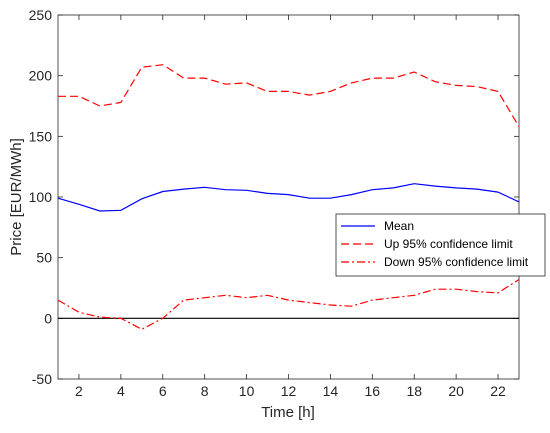 This screenshot has width=550, height=433. What do you see at coordinates (288, 412) in the screenshot?
I see `x-axis-title: Time [h]` at bounding box center [288, 412].